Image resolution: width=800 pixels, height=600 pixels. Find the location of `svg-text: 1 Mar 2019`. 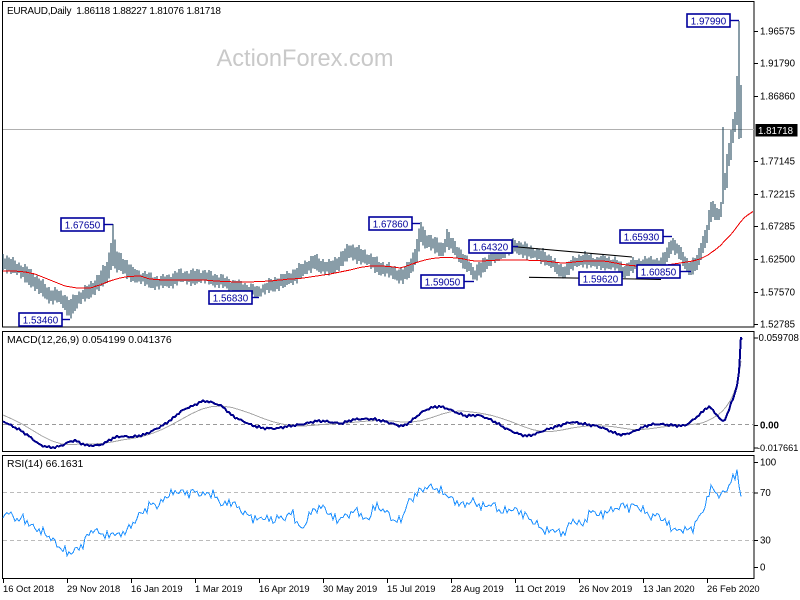

svg-text: 1 Mar 2019 is located at coordinates (218, 588).